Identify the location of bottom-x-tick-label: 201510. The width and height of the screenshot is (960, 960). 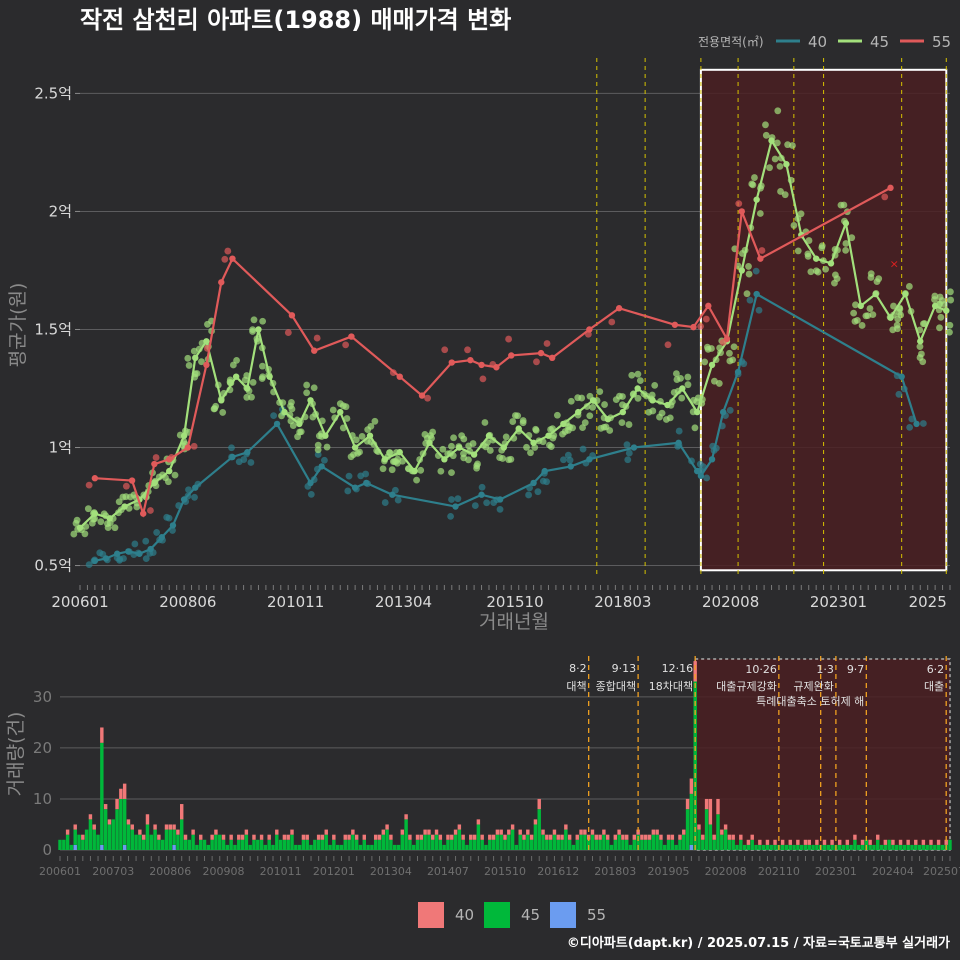
(505, 871).